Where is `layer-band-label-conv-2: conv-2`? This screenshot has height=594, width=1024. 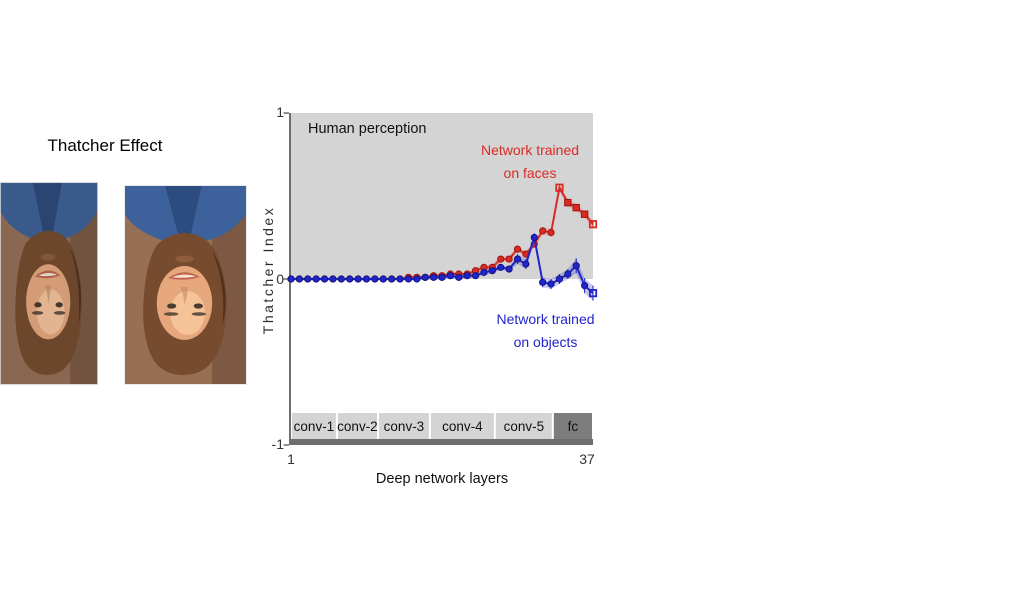
layer-band-label-conv-2: conv-2 is located at coordinates (357, 426).